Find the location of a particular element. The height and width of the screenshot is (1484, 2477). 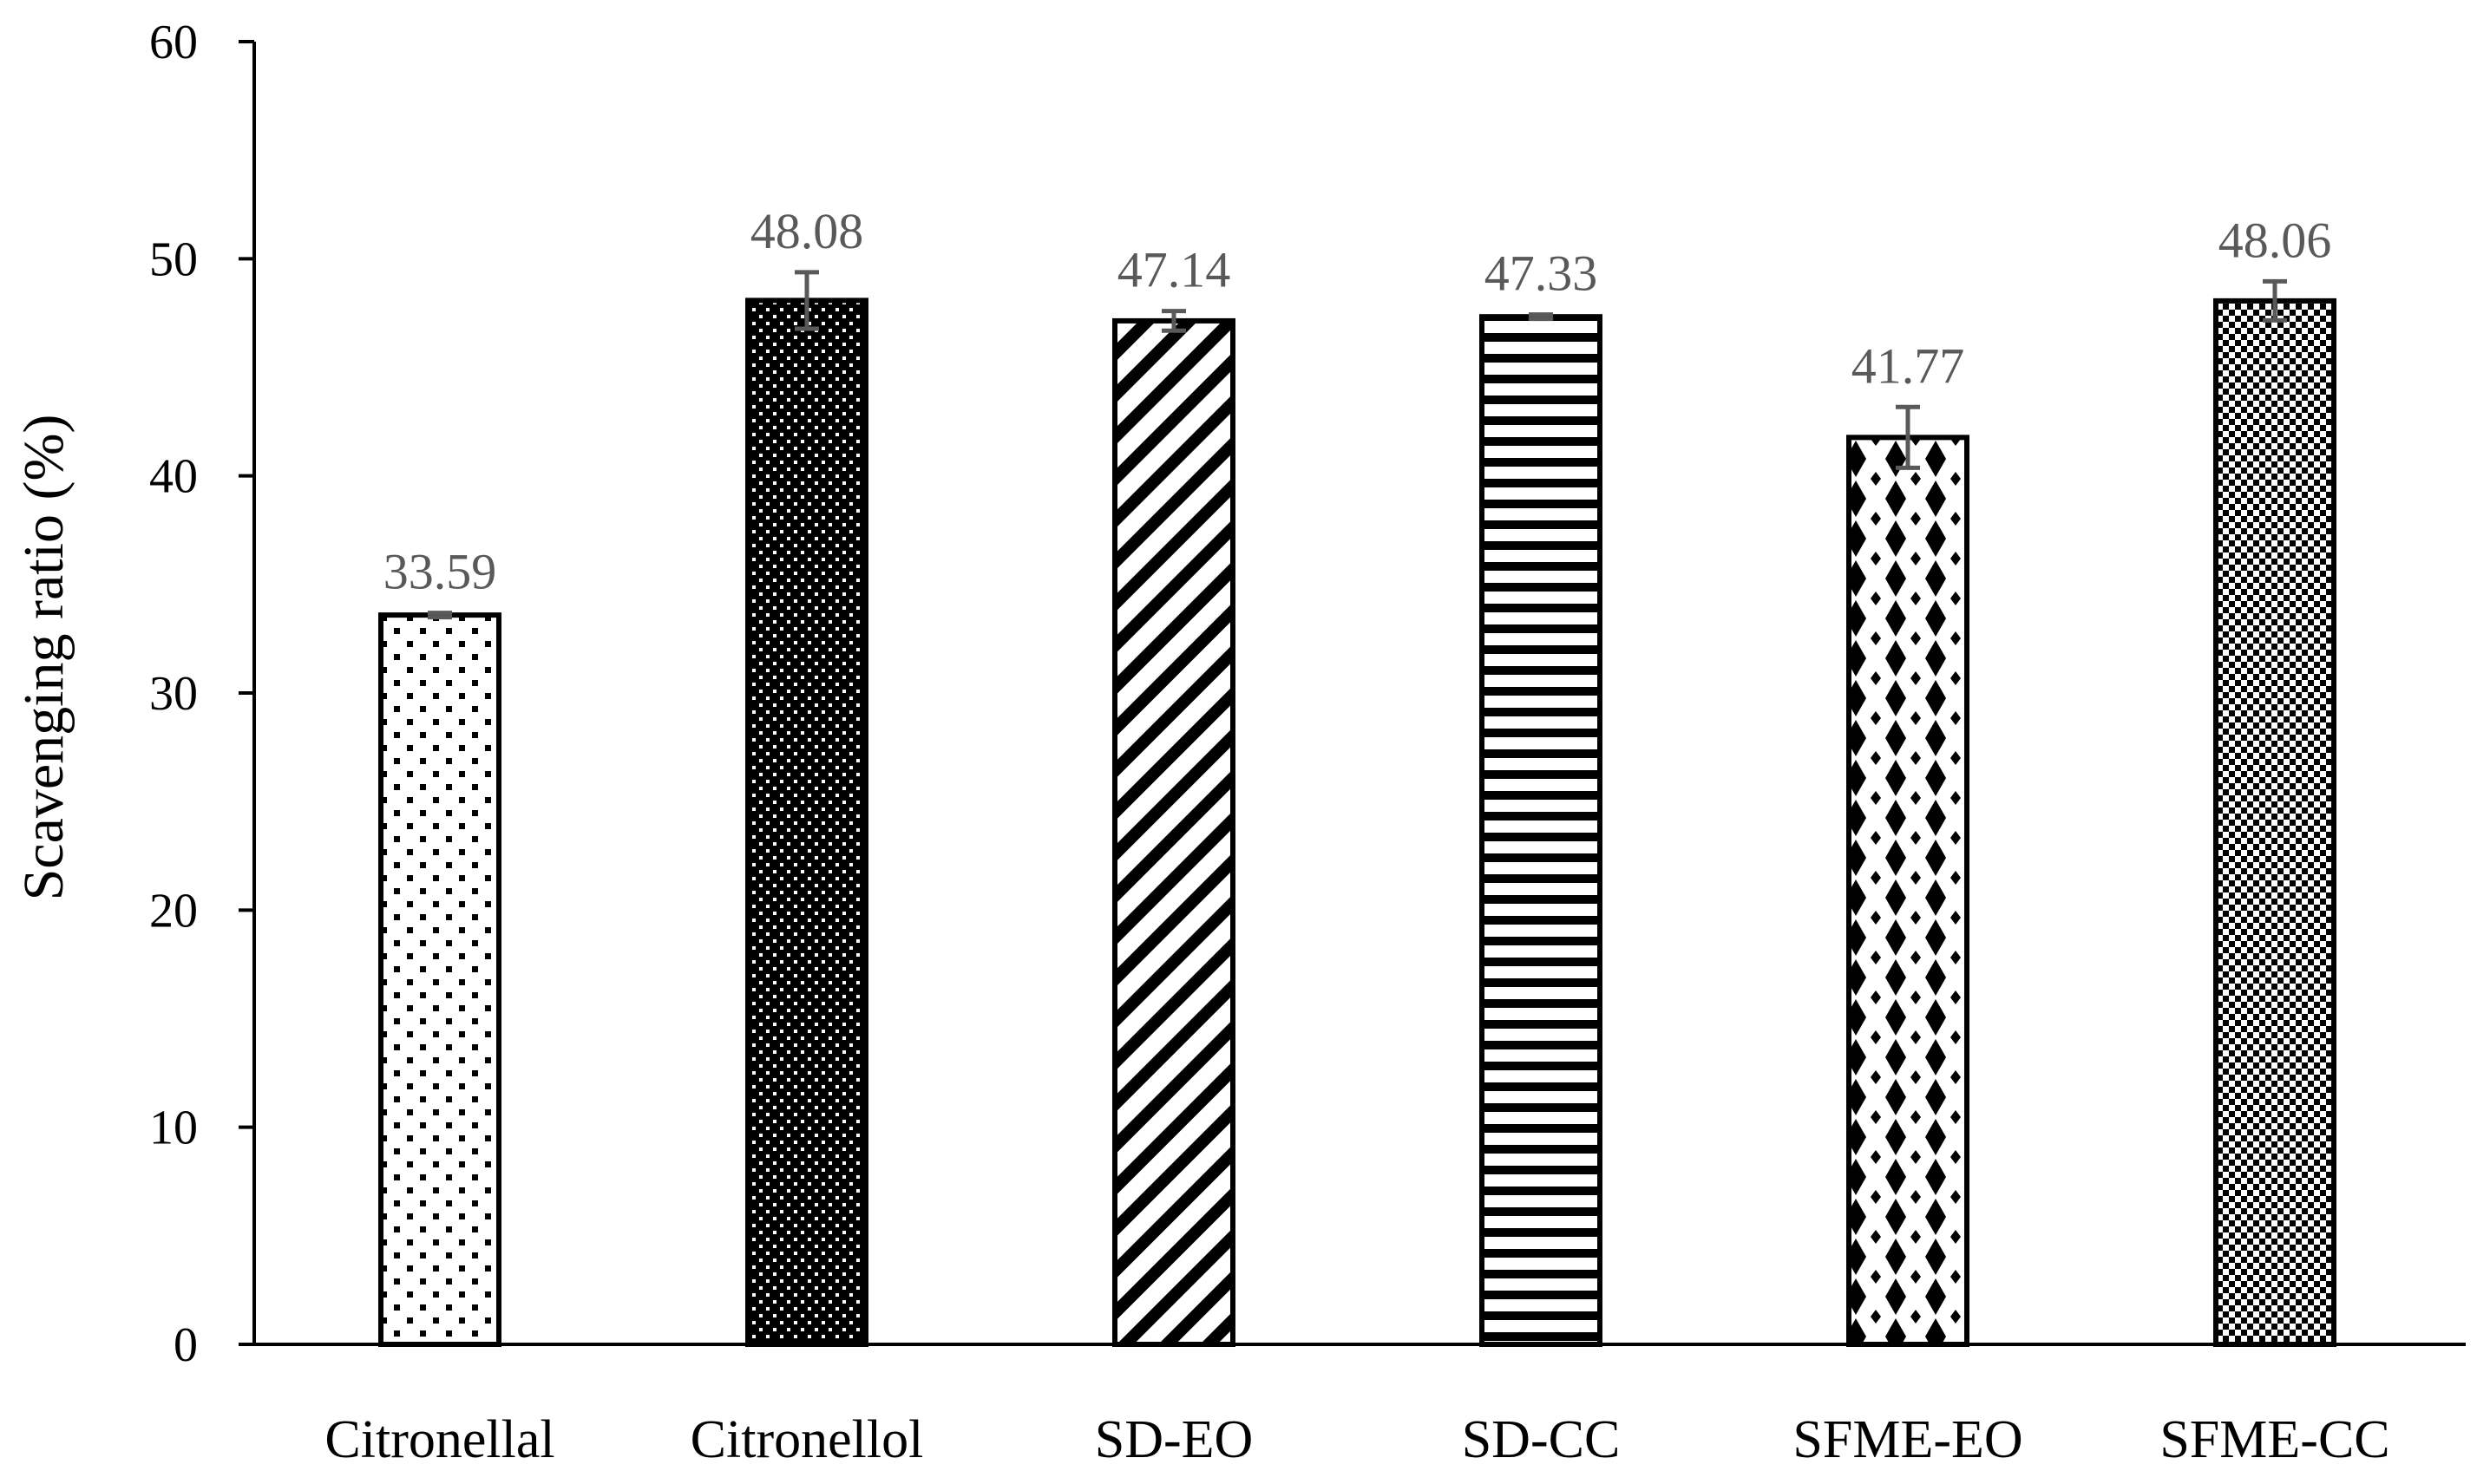

bar-sd-eo is located at coordinates (1174, 832).